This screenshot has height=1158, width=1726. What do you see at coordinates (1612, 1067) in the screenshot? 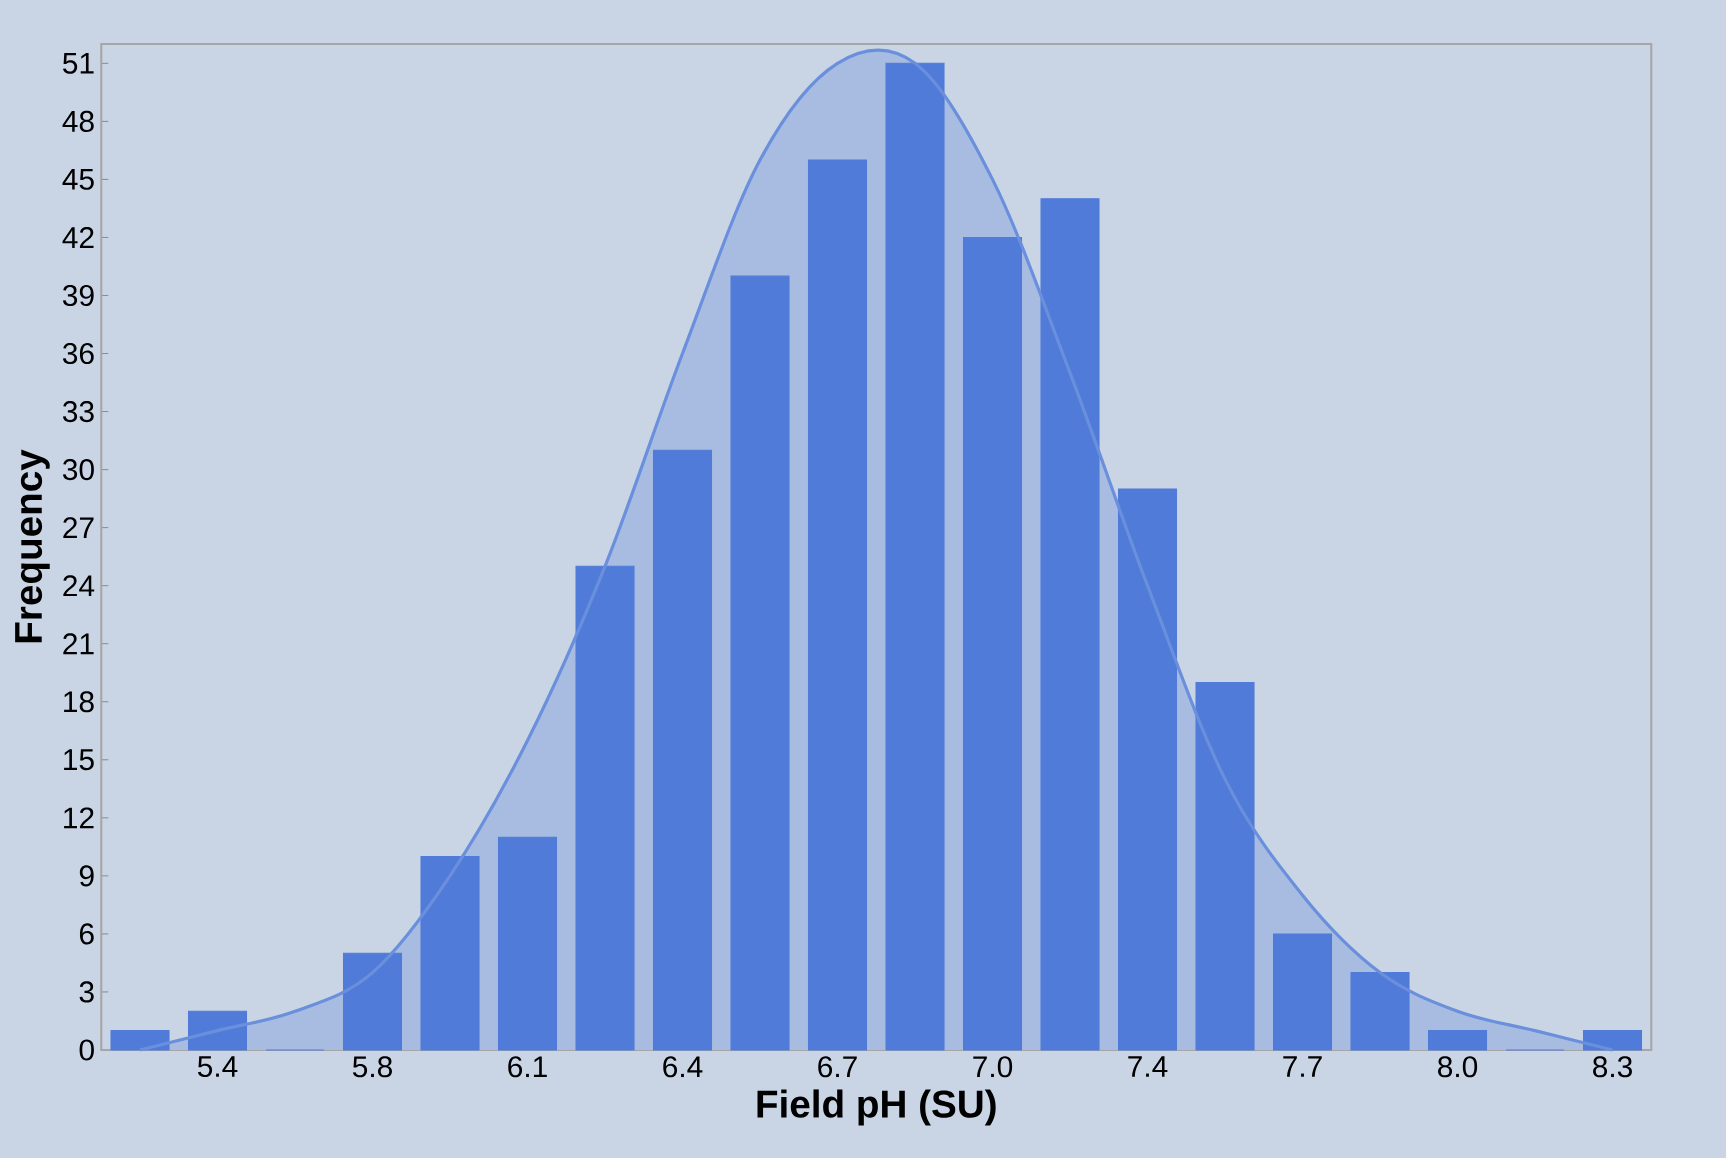
I see `x-tick-label: 8.3` at bounding box center [1612, 1067].